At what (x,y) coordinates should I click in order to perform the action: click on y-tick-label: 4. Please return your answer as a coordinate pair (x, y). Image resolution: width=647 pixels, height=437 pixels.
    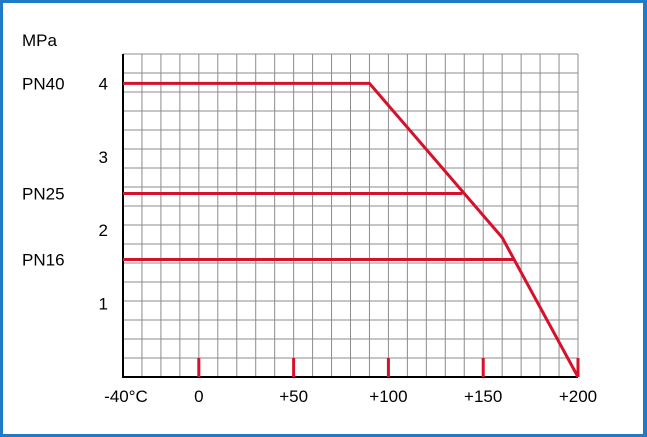
    Looking at the image, I should click on (103, 83).